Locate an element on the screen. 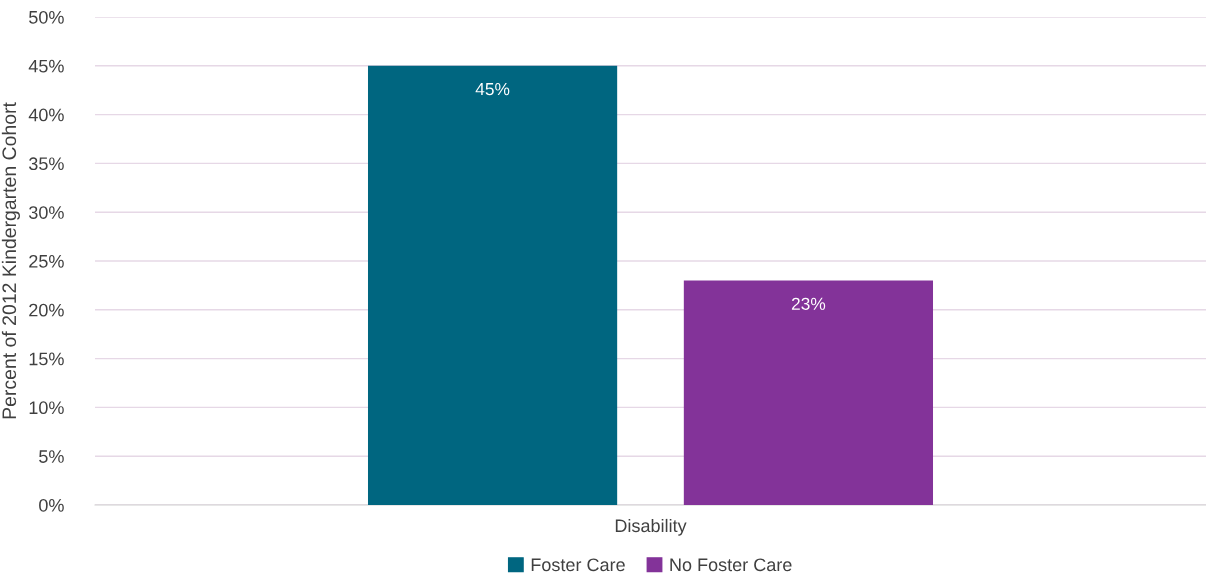 Image resolution: width=1206 pixels, height=583 pixels. y-tick-label: 20% is located at coordinates (46, 310).